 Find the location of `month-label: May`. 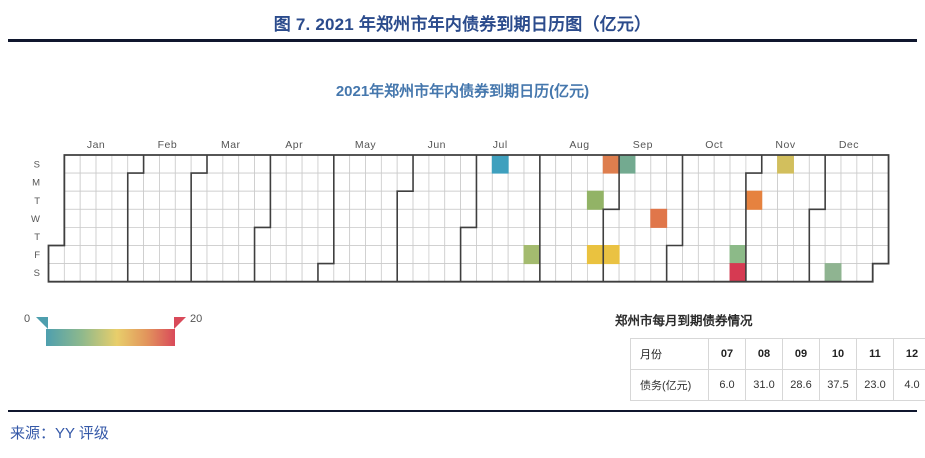

month-label: May is located at coordinates (366, 145).